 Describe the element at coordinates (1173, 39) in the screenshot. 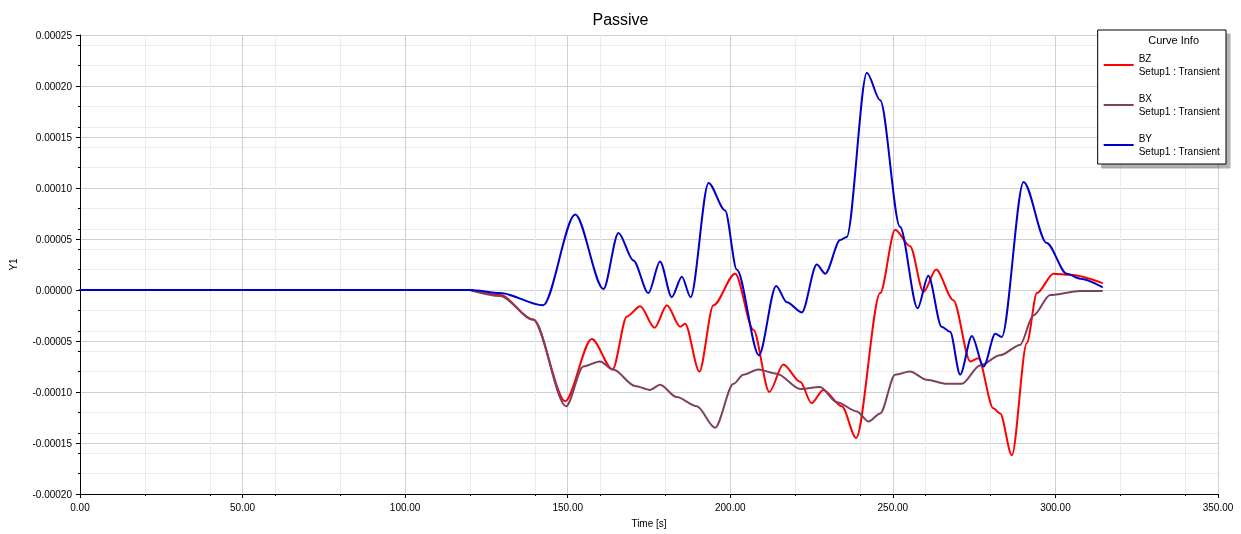

I see `legend-title: Curve Info` at that location.